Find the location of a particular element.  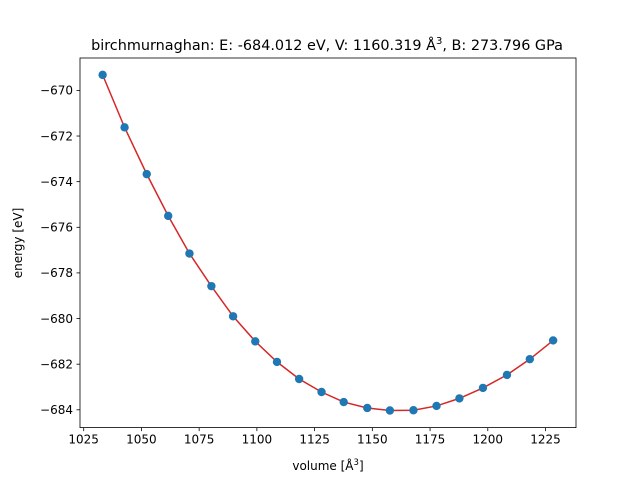

x-tick-label: 1225 is located at coordinates (545, 440).